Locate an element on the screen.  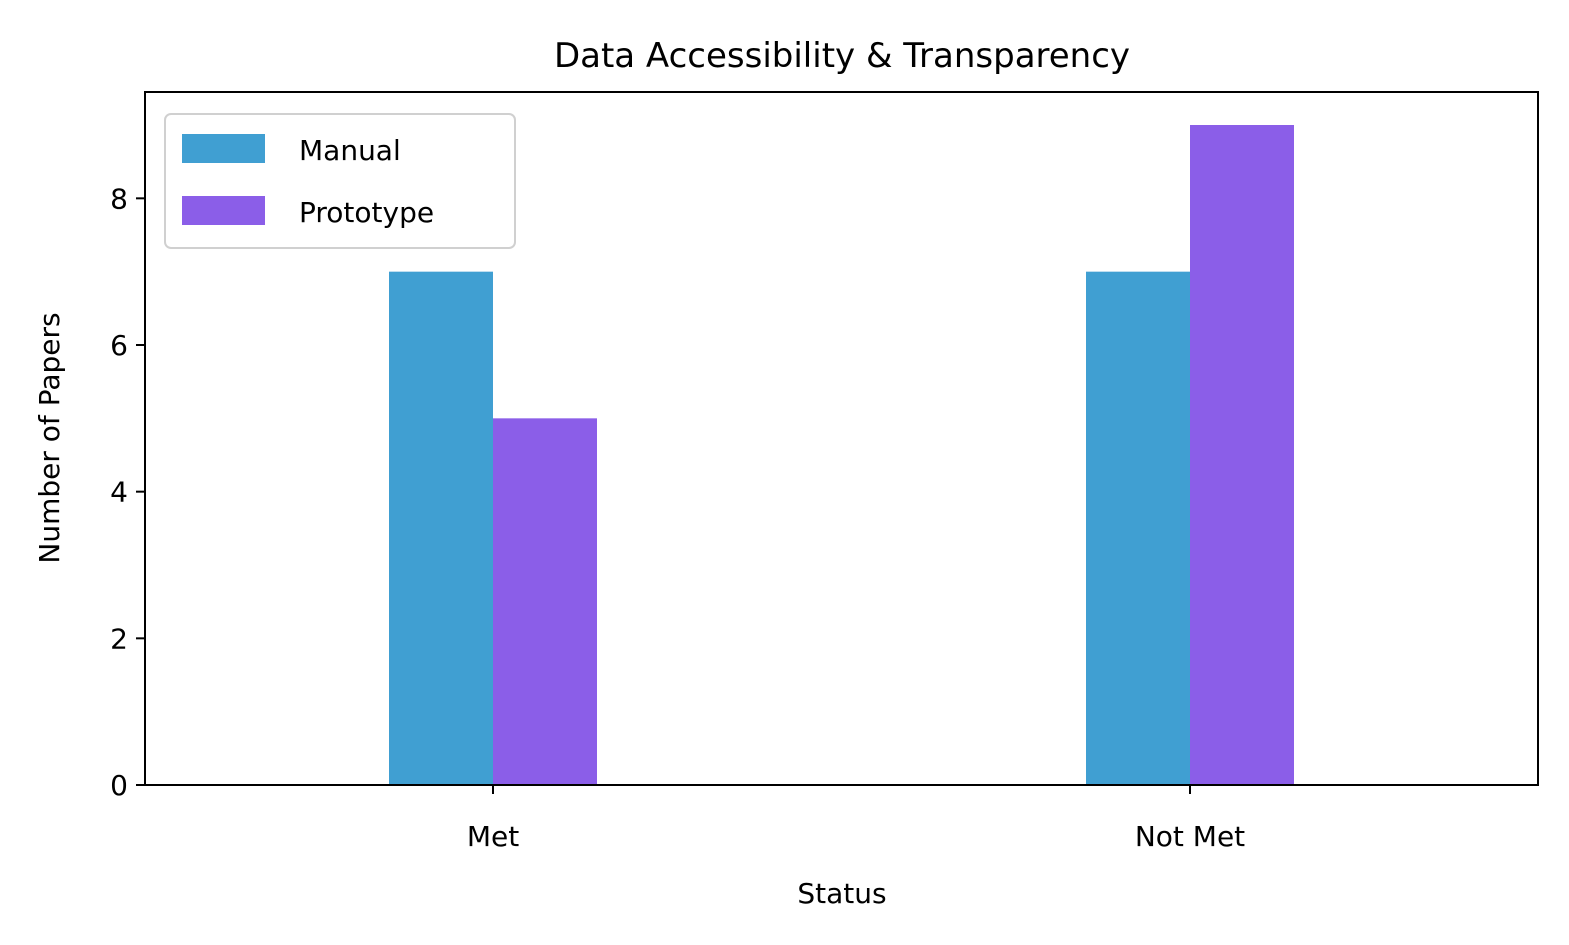
legend-label-manual: Manual is located at coordinates (350, 150).